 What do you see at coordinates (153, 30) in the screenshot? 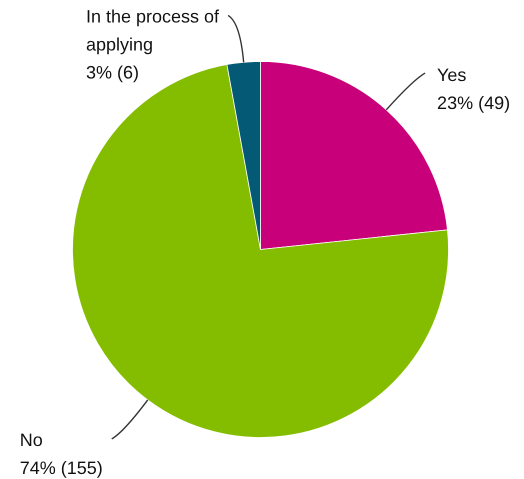
I see `slice-label: In the process of applying` at bounding box center [153, 30].